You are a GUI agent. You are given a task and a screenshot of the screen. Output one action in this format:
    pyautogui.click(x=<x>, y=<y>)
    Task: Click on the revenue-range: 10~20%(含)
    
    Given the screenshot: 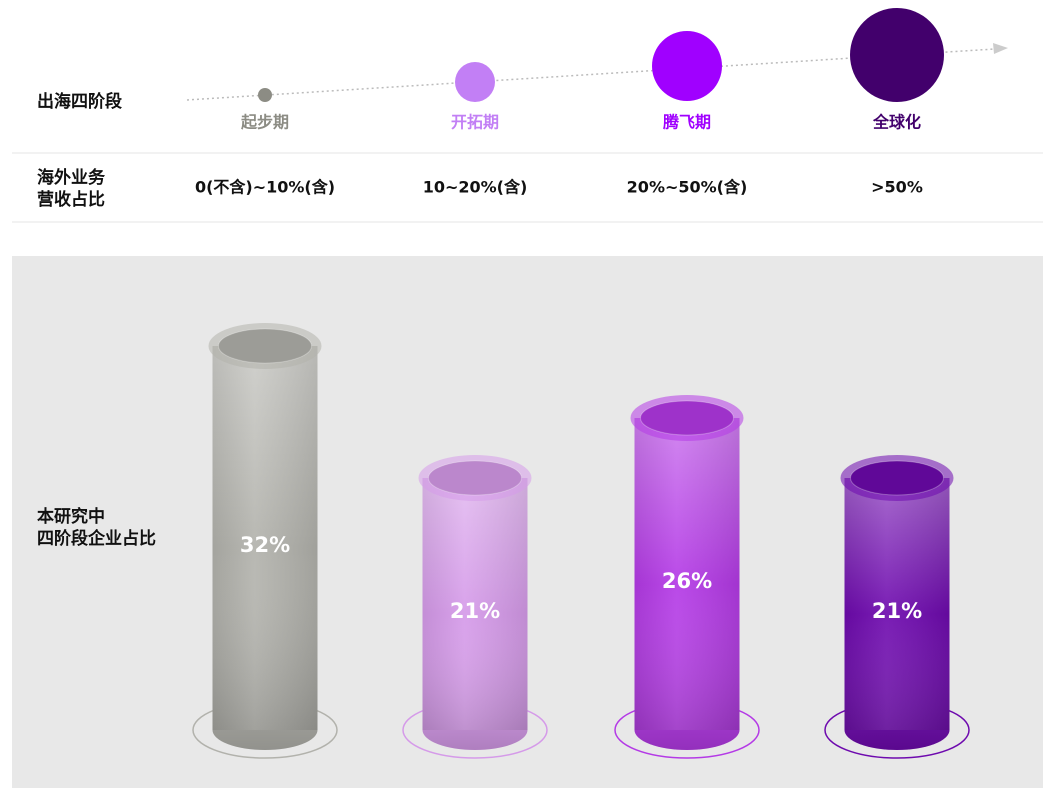 What is the action you would take?
    pyautogui.click(x=475, y=187)
    